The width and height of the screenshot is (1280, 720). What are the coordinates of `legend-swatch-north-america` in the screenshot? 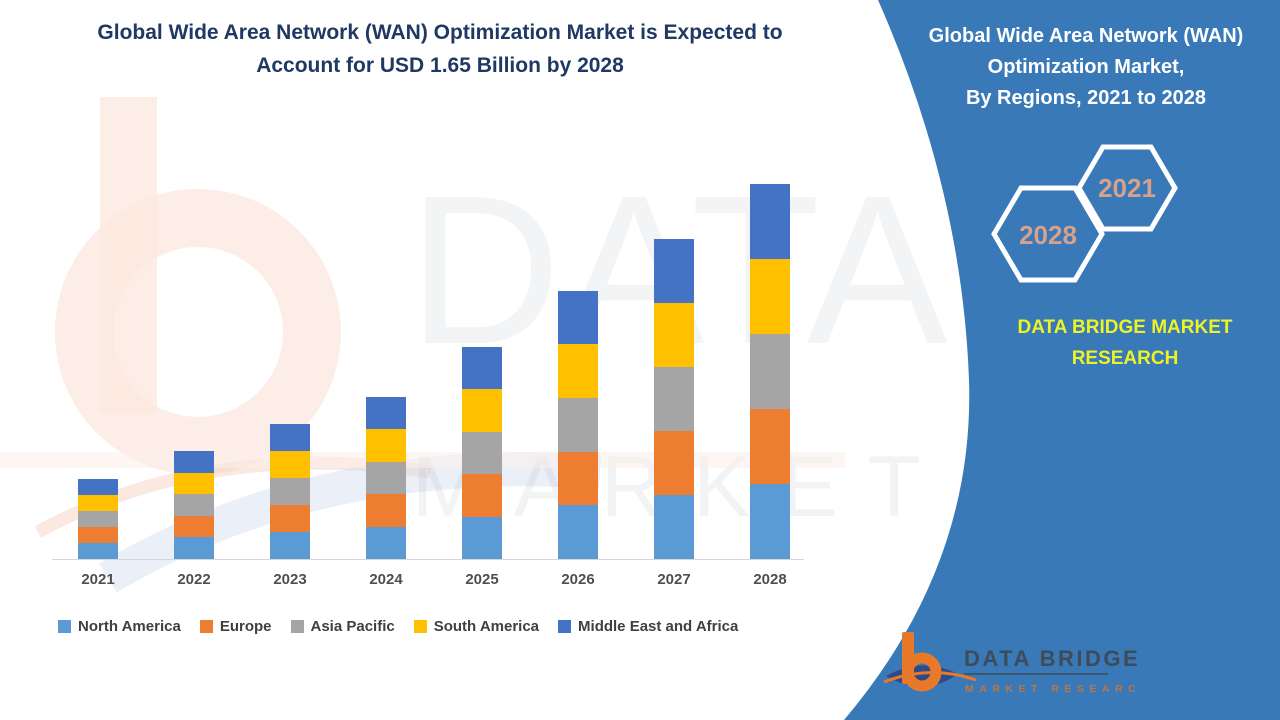 It's located at (64, 626).